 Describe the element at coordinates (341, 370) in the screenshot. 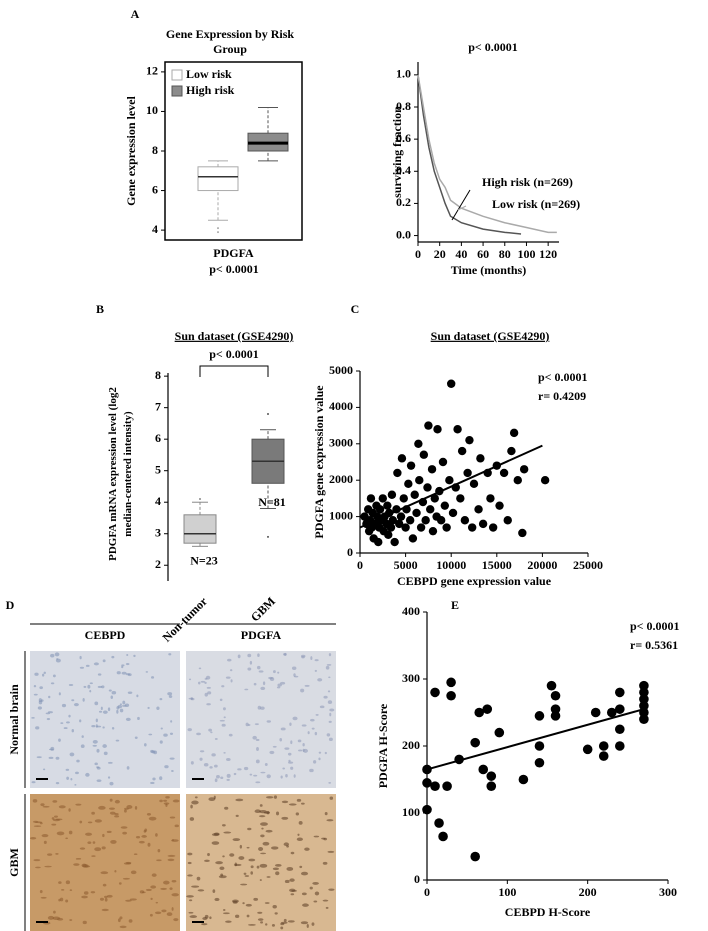

I see `y-tick-label: 5000` at that location.